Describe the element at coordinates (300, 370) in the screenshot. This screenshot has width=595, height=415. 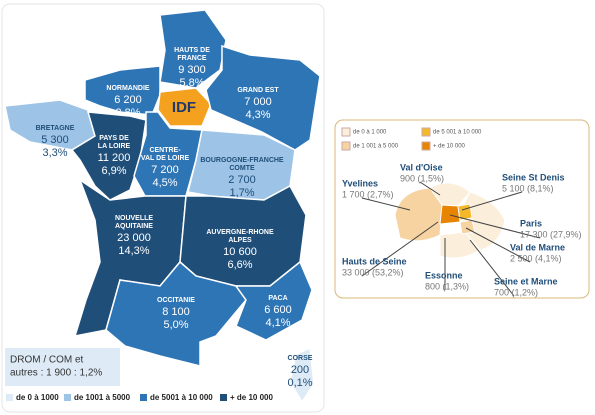
I see `region-value: 200` at that location.